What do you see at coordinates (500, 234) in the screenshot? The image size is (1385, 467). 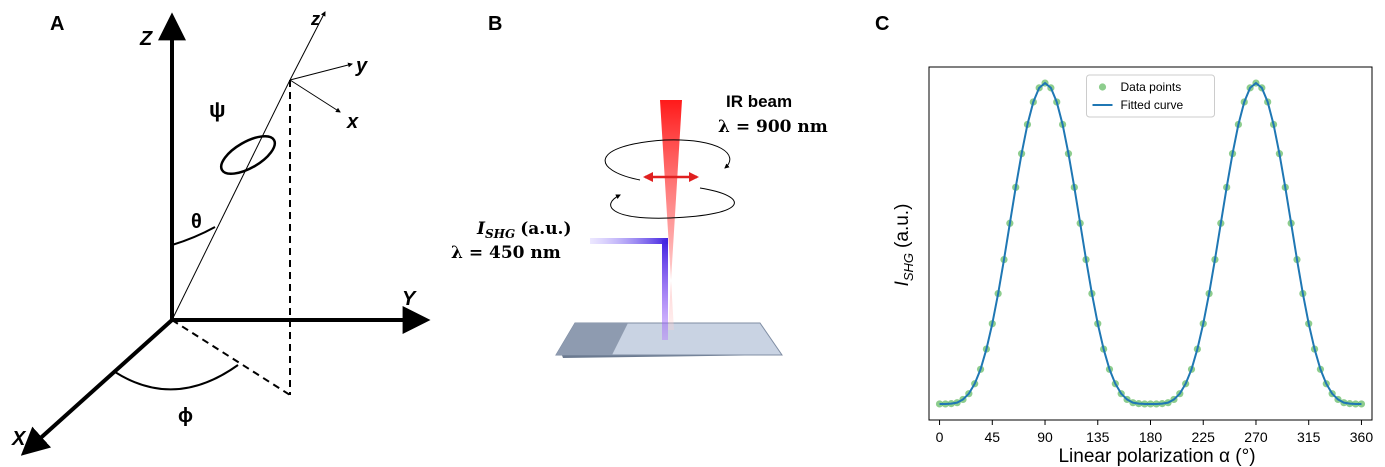 I see `shg-subscript: SHG` at bounding box center [500, 234].